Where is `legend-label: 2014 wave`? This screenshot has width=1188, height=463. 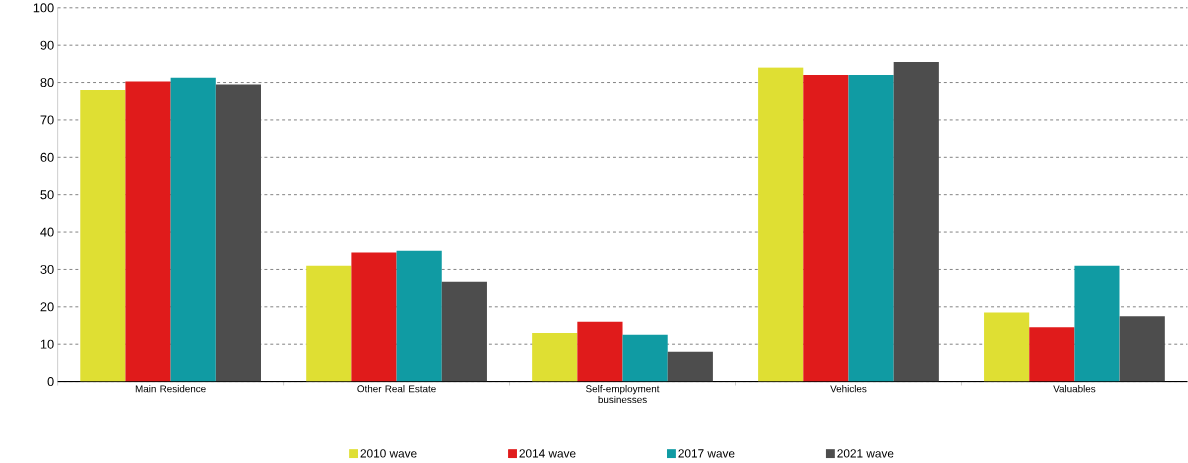 legend-label: 2014 wave is located at coordinates (547, 453).